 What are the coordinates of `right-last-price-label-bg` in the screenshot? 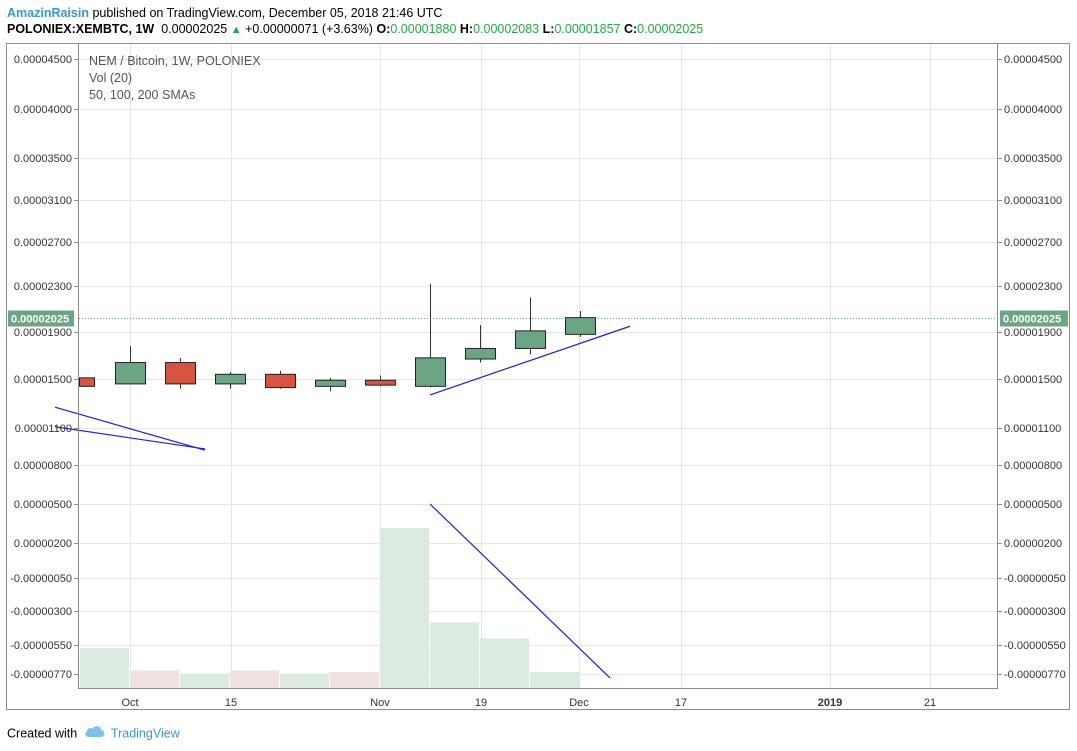 It's located at (1034, 318).